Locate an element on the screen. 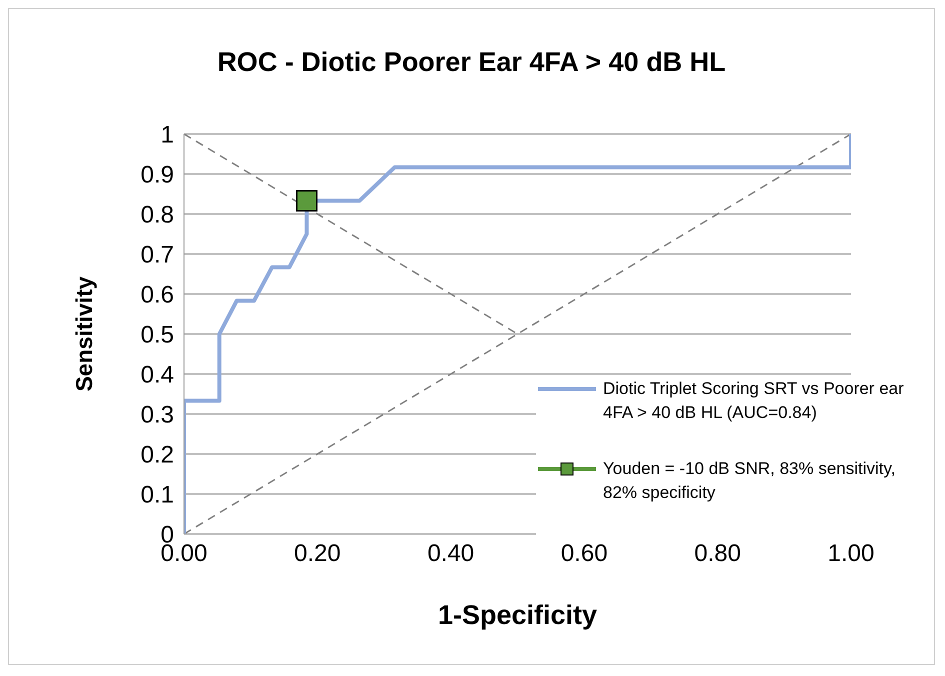 This screenshot has height=676, width=945. y-tick-label: 0.6 is located at coordinates (157, 295).